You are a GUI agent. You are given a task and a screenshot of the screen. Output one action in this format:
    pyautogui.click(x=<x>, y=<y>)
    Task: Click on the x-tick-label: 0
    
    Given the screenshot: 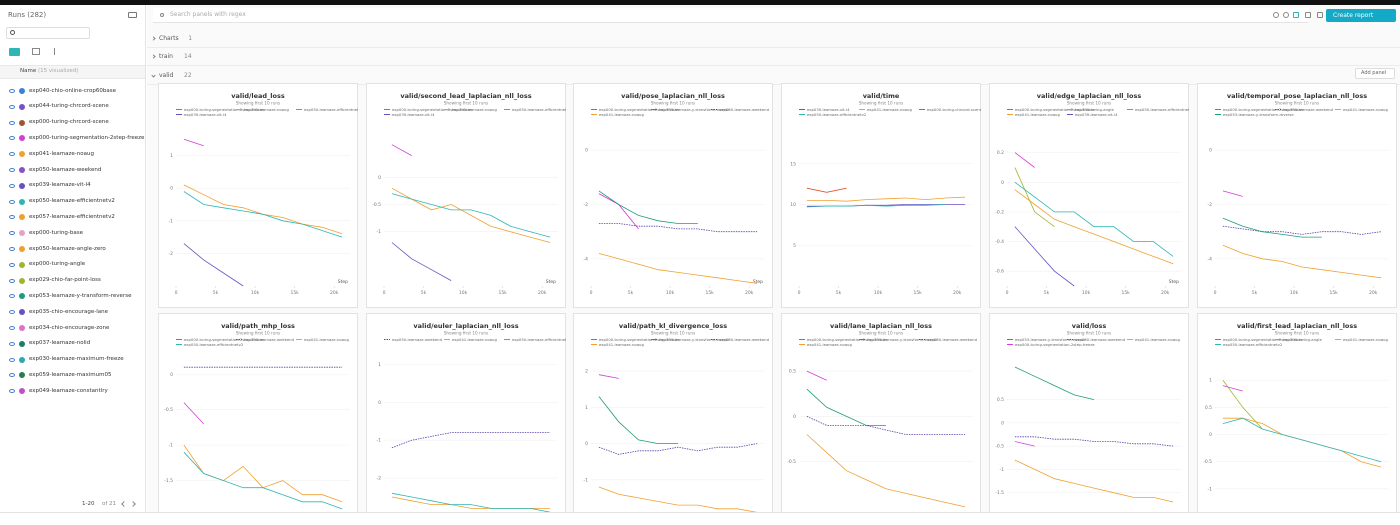 What is the action you would take?
    pyautogui.click(x=799, y=293)
    